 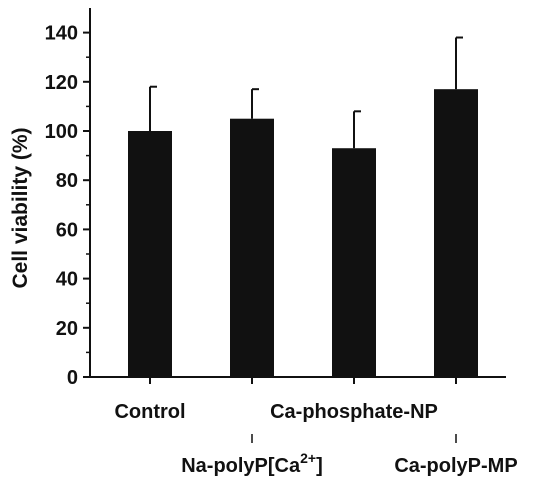 What do you see at coordinates (67, 181) in the screenshot?
I see `y-tick-label: 80` at bounding box center [67, 181].